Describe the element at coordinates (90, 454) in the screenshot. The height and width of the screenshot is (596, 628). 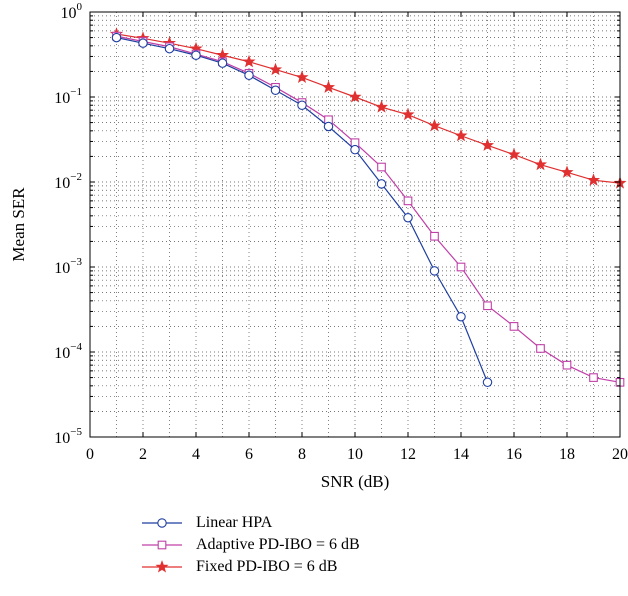
I see `x-tick-label: 0` at that location.